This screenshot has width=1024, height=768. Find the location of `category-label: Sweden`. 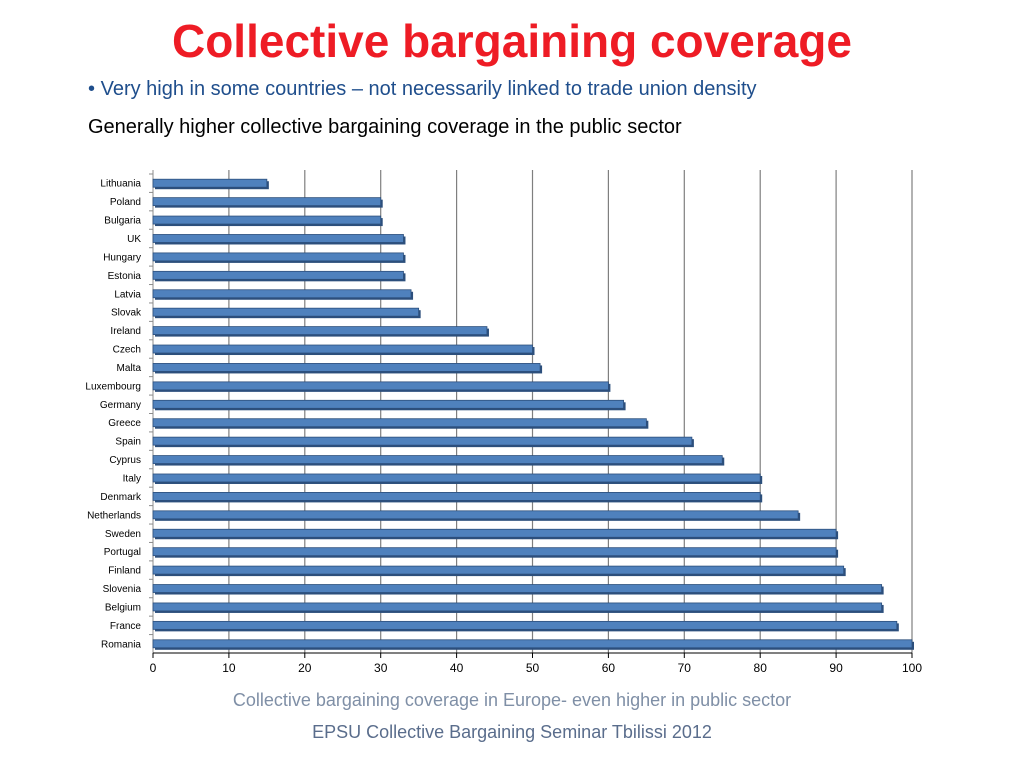

category-label: Sweden is located at coordinates (123, 534).